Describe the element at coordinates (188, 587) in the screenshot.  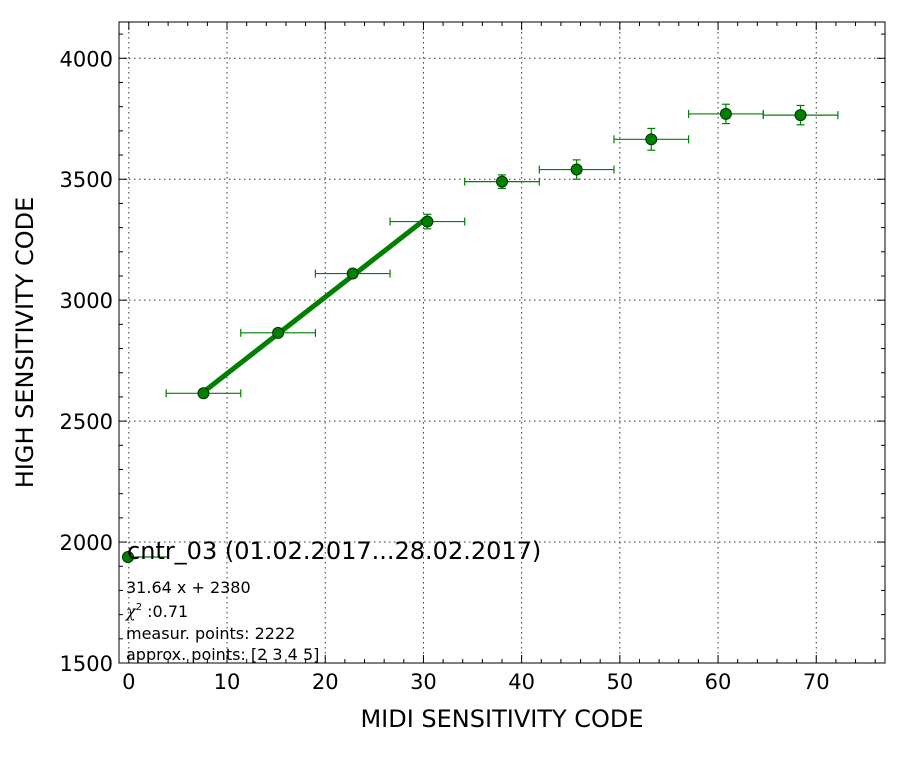
I see `fit-equation: 31.64 x + 2380` at that location.